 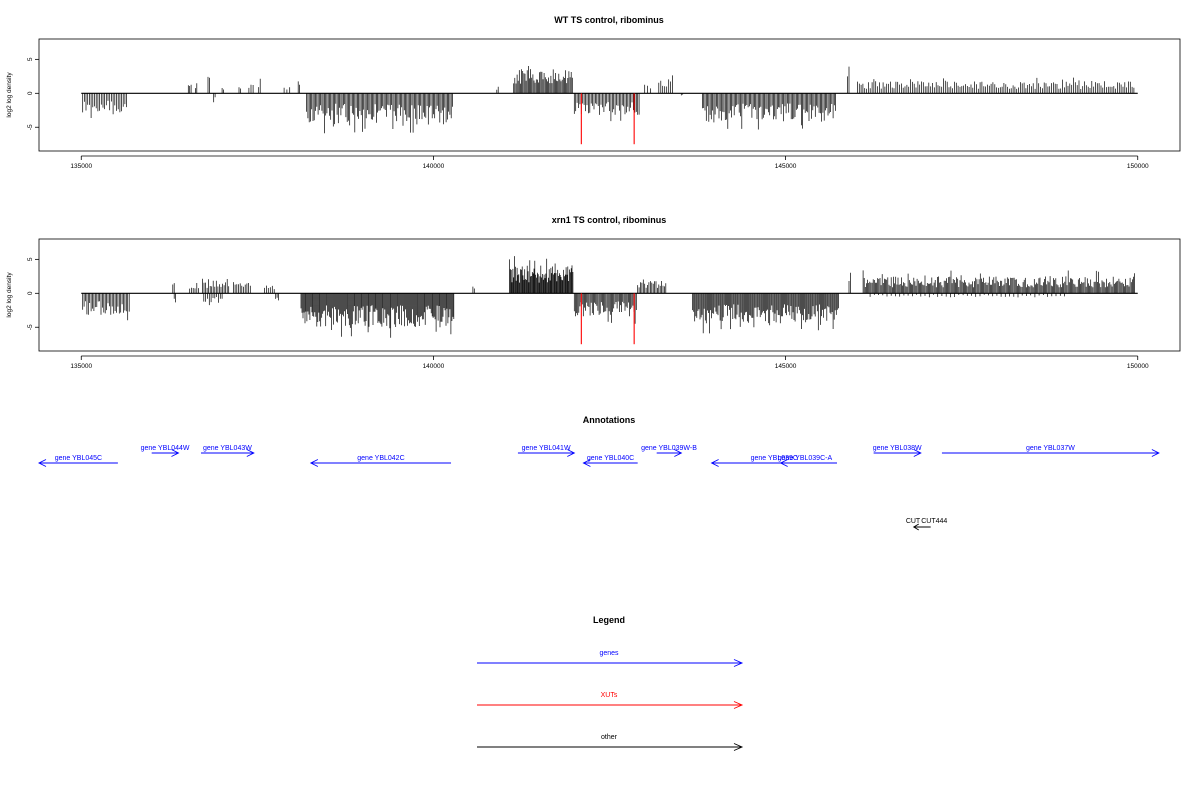 I want to click on gene-label: gene YBL044W, so click(x=165, y=448).